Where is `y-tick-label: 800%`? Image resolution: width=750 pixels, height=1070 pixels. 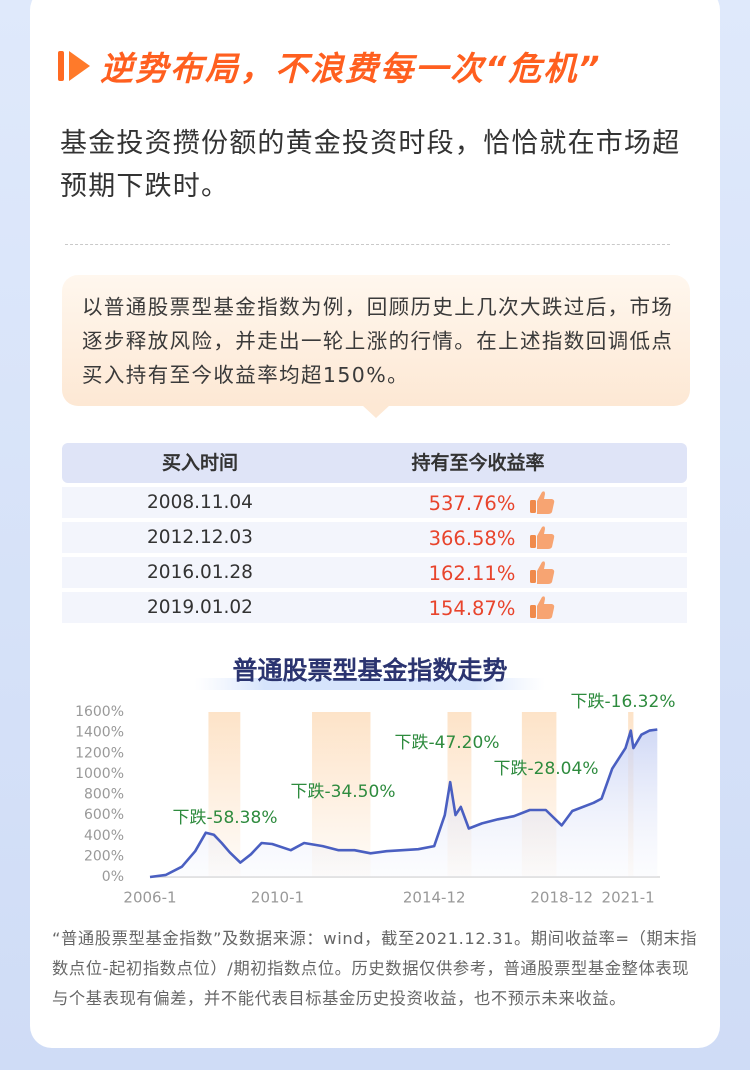 y-tick-label: 800% is located at coordinates (104, 795).